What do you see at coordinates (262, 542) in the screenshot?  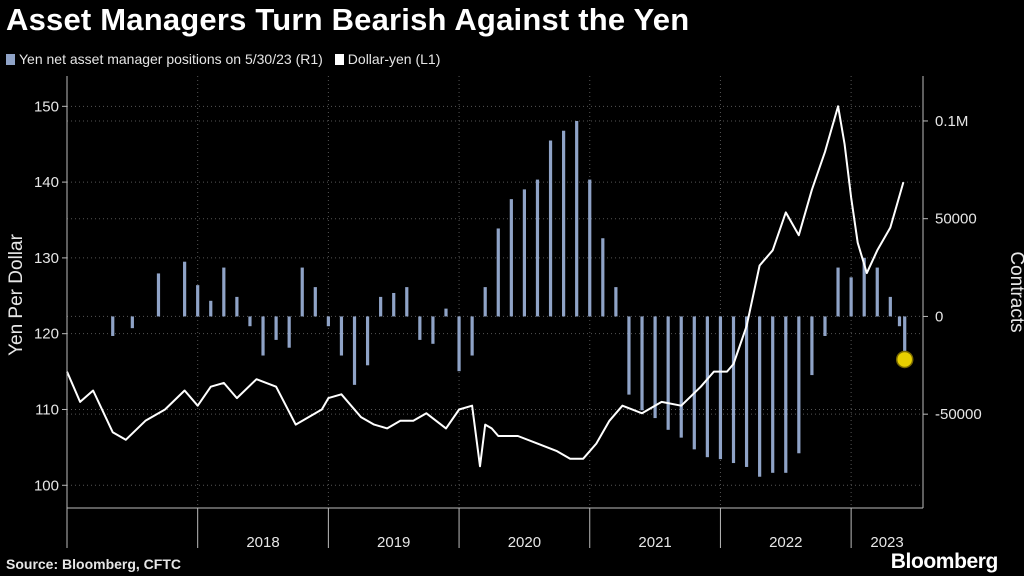 I see `x-tick-label: 2018` at bounding box center [262, 542].